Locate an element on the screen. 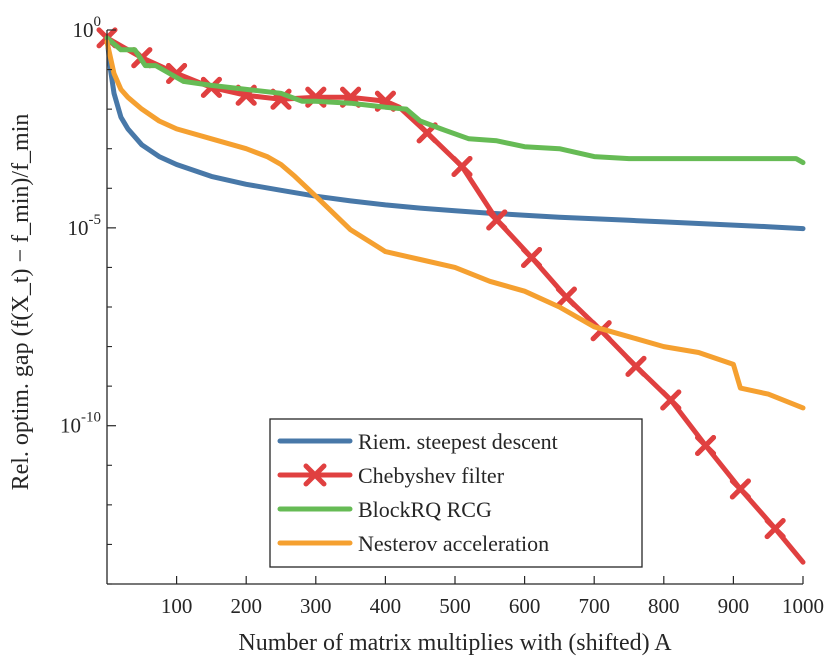 The width and height of the screenshot is (830, 664). x-tick-label: 800 is located at coordinates (664, 606).